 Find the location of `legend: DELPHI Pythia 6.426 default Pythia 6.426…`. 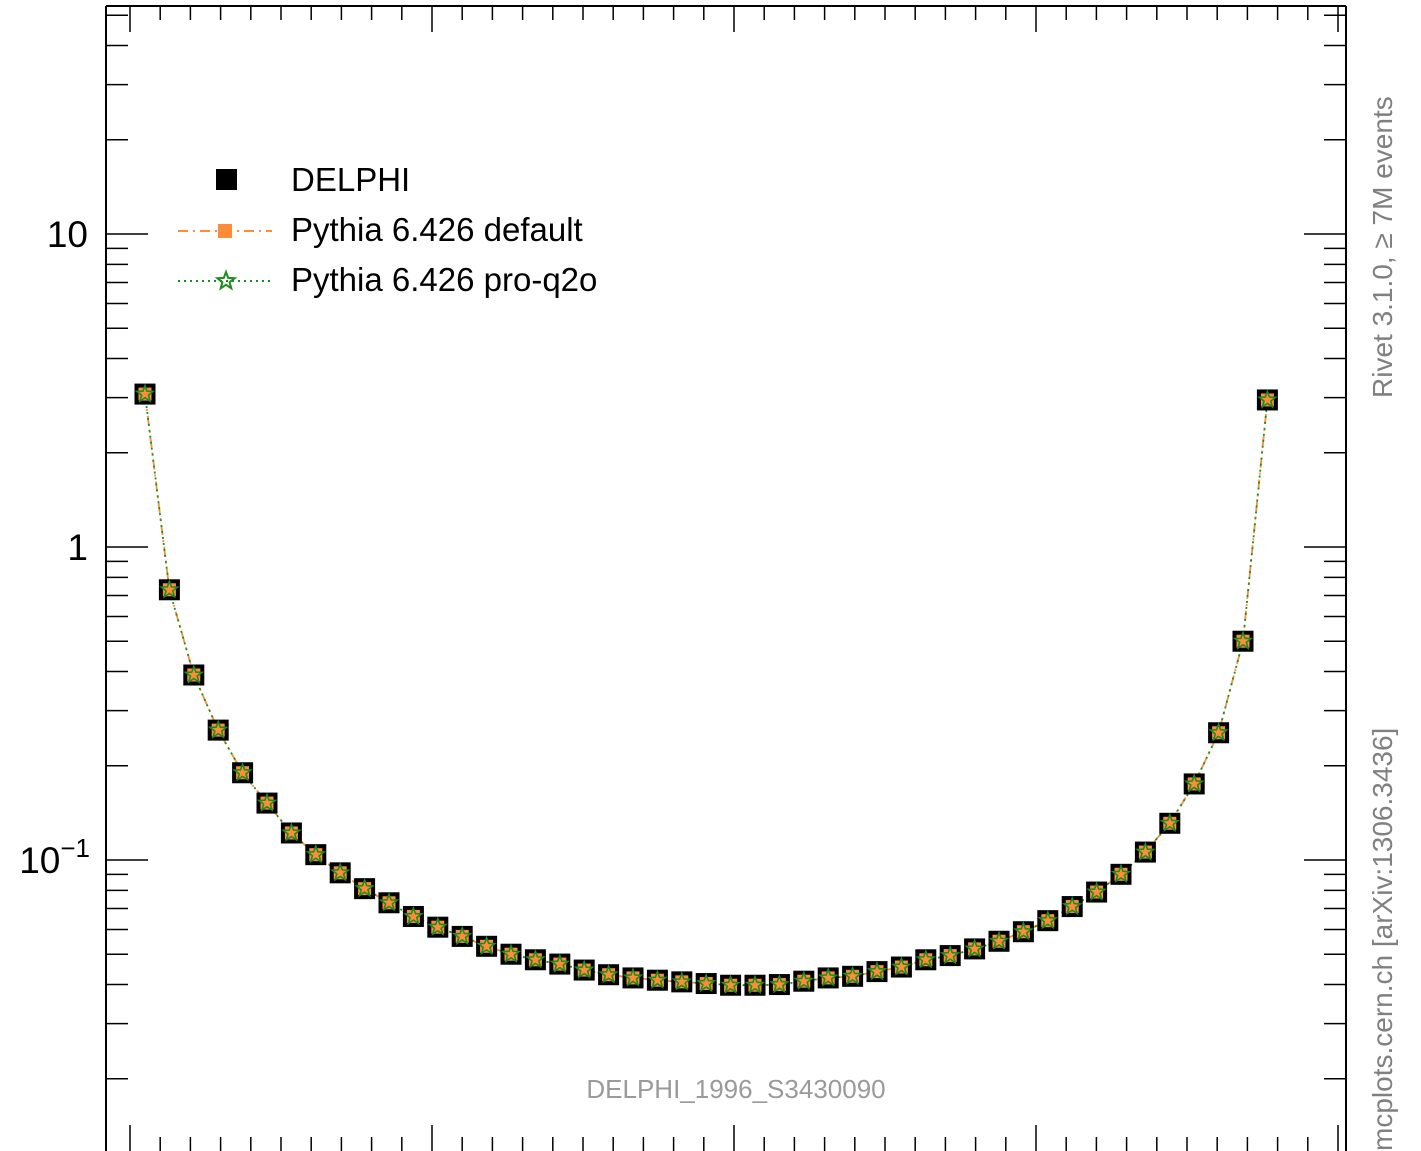

legend: DELPHI Pythia 6.426 default Pythia 6.426… is located at coordinates (387, 229).